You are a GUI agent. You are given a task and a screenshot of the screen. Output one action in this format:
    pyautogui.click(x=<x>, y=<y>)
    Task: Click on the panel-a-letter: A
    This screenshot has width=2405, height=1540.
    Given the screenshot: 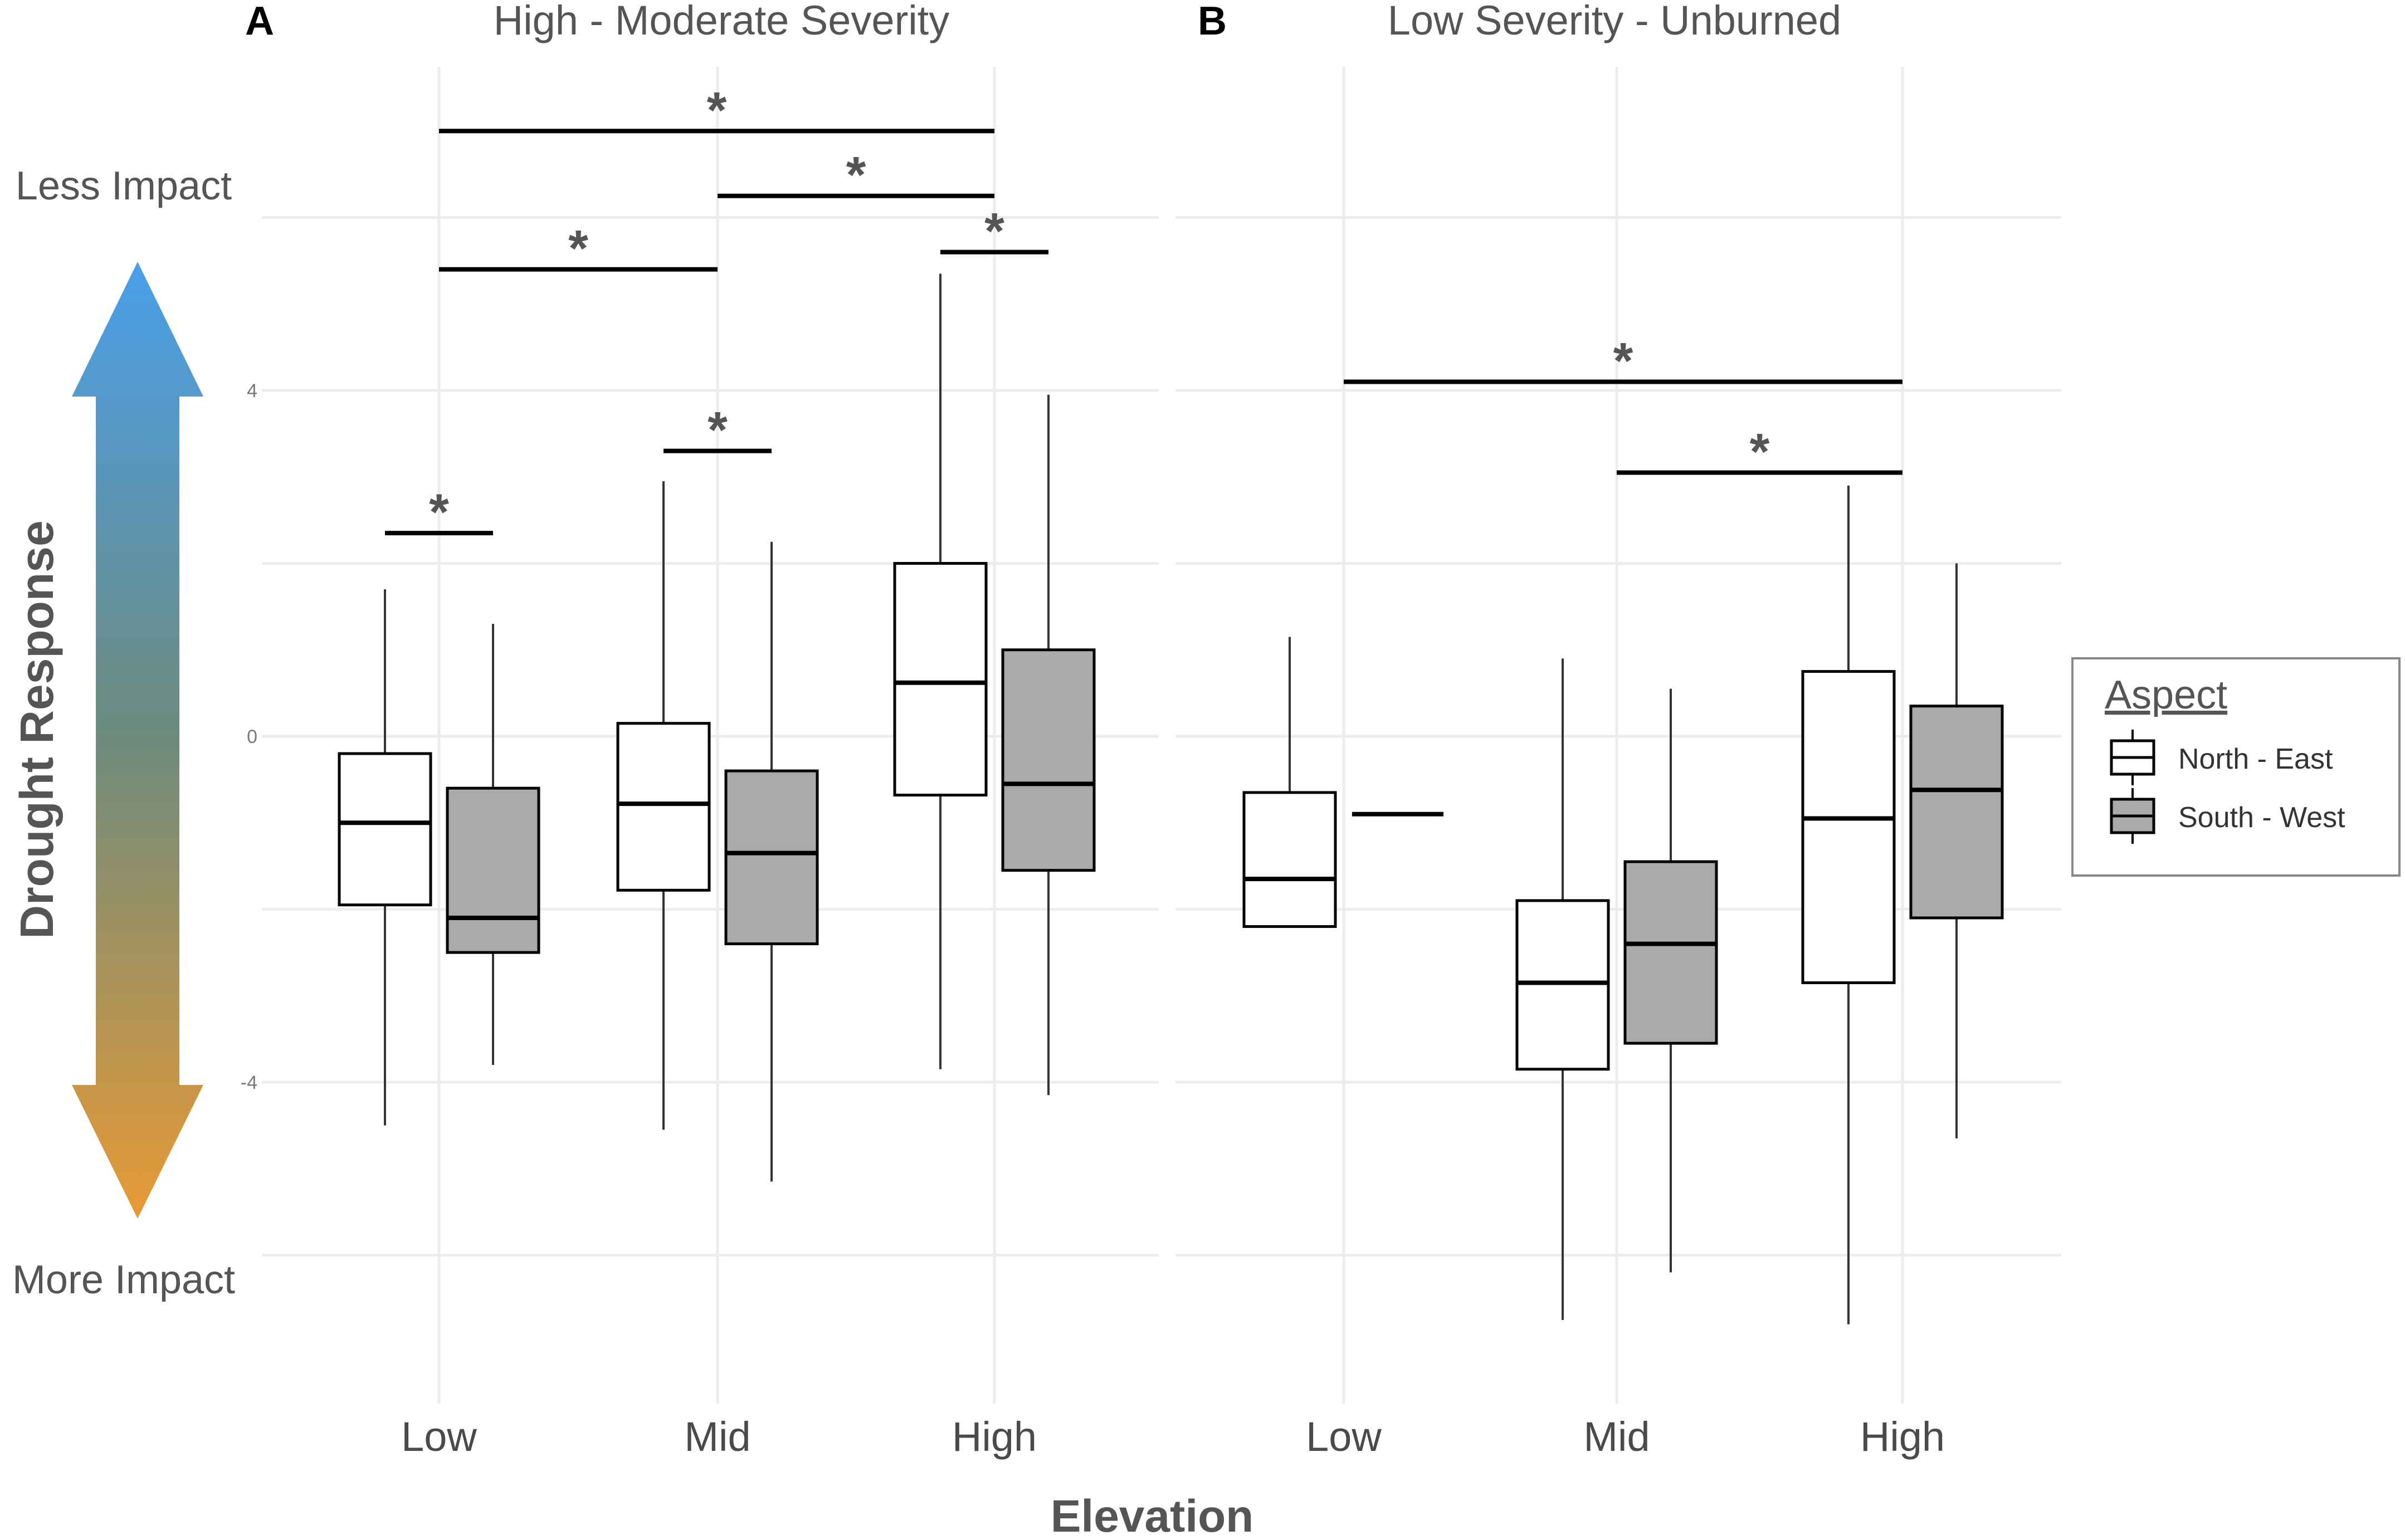 What is the action you would take?
    pyautogui.click(x=259, y=21)
    